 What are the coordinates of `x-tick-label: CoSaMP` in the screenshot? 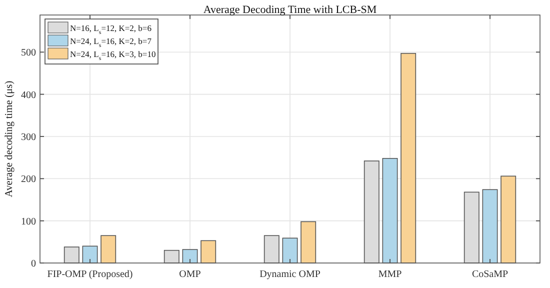 It's located at (490, 274).